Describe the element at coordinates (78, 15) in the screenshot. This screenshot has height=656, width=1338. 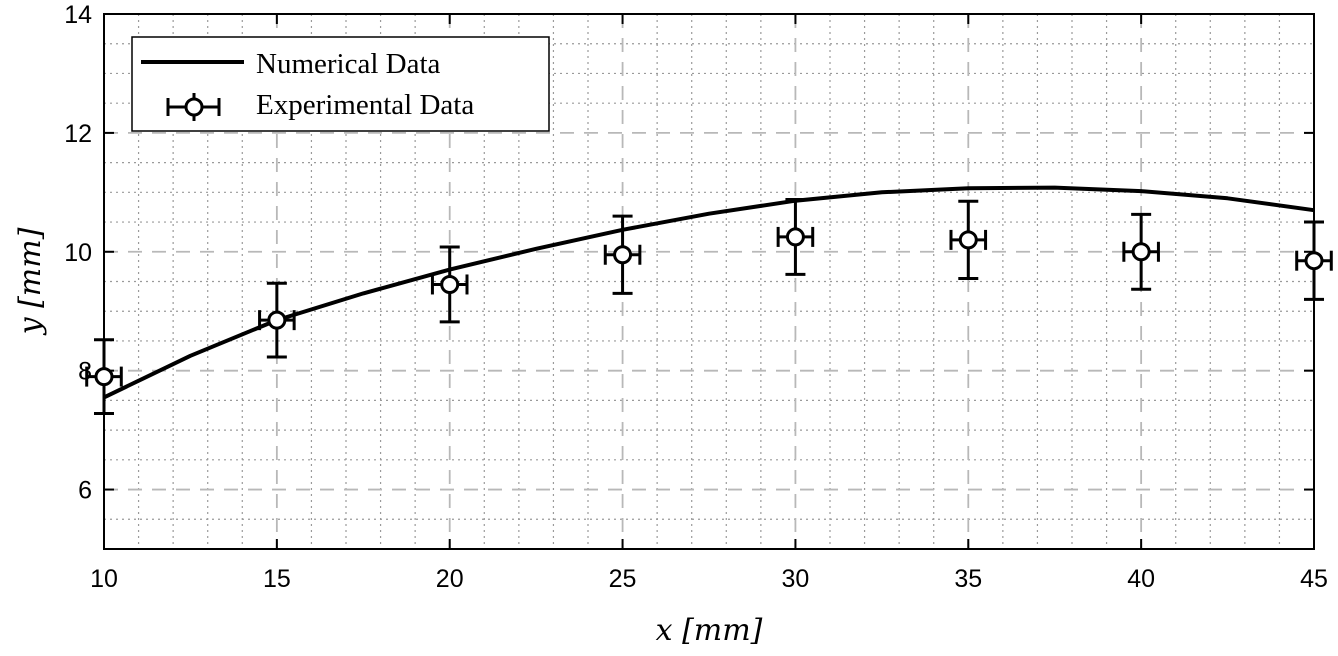
I see `y-tick-label: 14` at that location.